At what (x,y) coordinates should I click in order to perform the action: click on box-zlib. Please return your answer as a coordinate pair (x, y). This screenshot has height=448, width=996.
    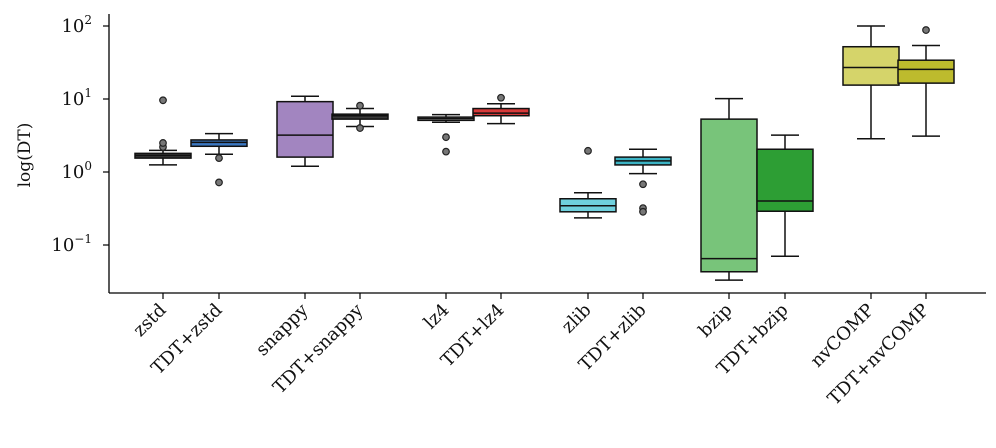
    Looking at the image, I should click on (588, 182).